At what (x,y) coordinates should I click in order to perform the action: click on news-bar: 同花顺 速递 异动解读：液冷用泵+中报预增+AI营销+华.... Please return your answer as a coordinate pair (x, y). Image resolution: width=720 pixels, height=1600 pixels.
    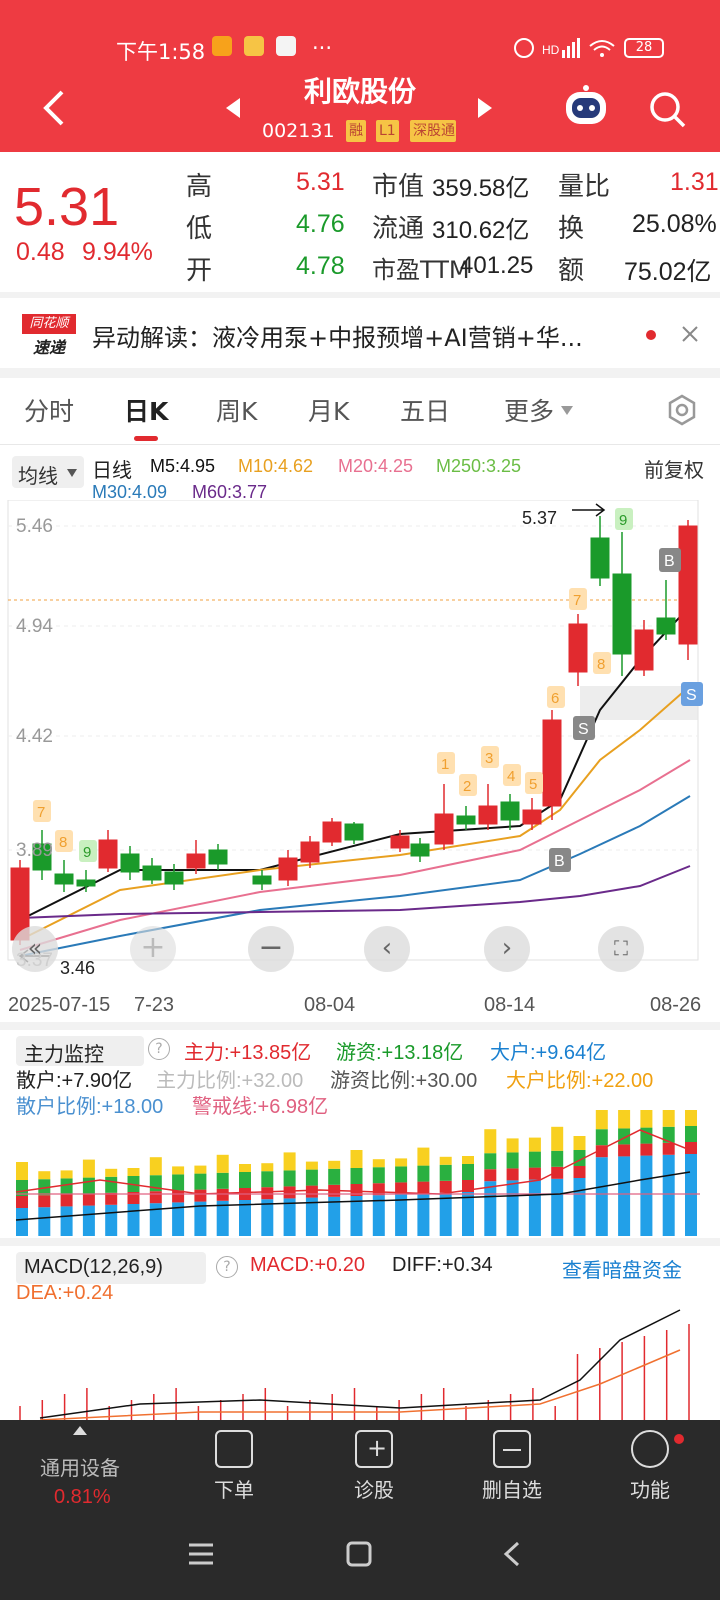
    Looking at the image, I should click on (360, 333).